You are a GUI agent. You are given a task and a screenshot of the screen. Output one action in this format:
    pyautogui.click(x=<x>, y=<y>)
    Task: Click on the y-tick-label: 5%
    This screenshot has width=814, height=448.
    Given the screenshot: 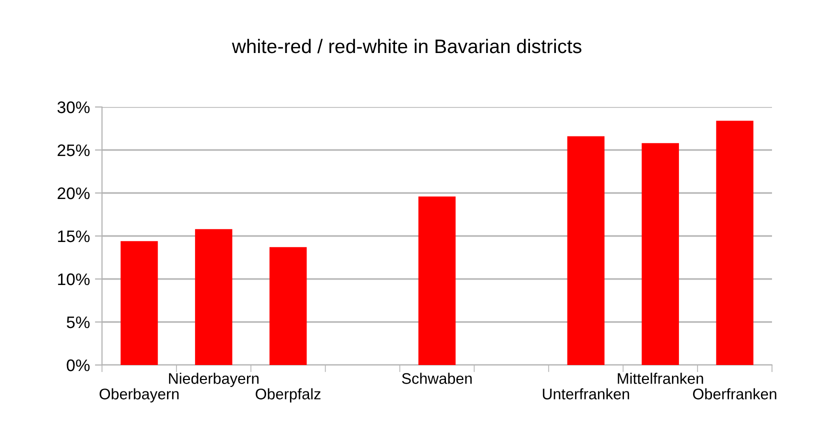 What is the action you would take?
    pyautogui.click(x=78, y=322)
    